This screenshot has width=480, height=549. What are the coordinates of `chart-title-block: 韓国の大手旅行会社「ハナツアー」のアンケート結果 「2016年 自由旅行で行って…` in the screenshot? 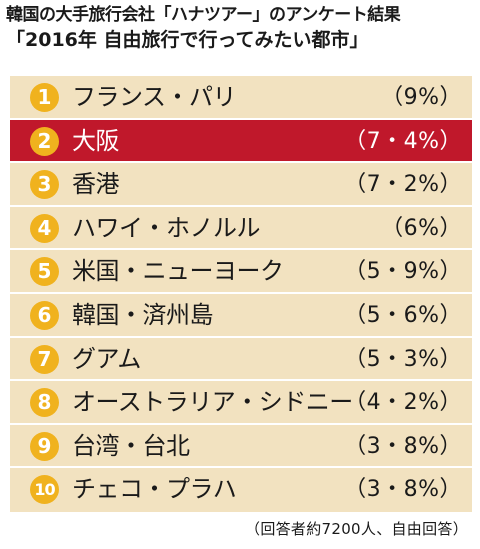 It's located at (240, 27).